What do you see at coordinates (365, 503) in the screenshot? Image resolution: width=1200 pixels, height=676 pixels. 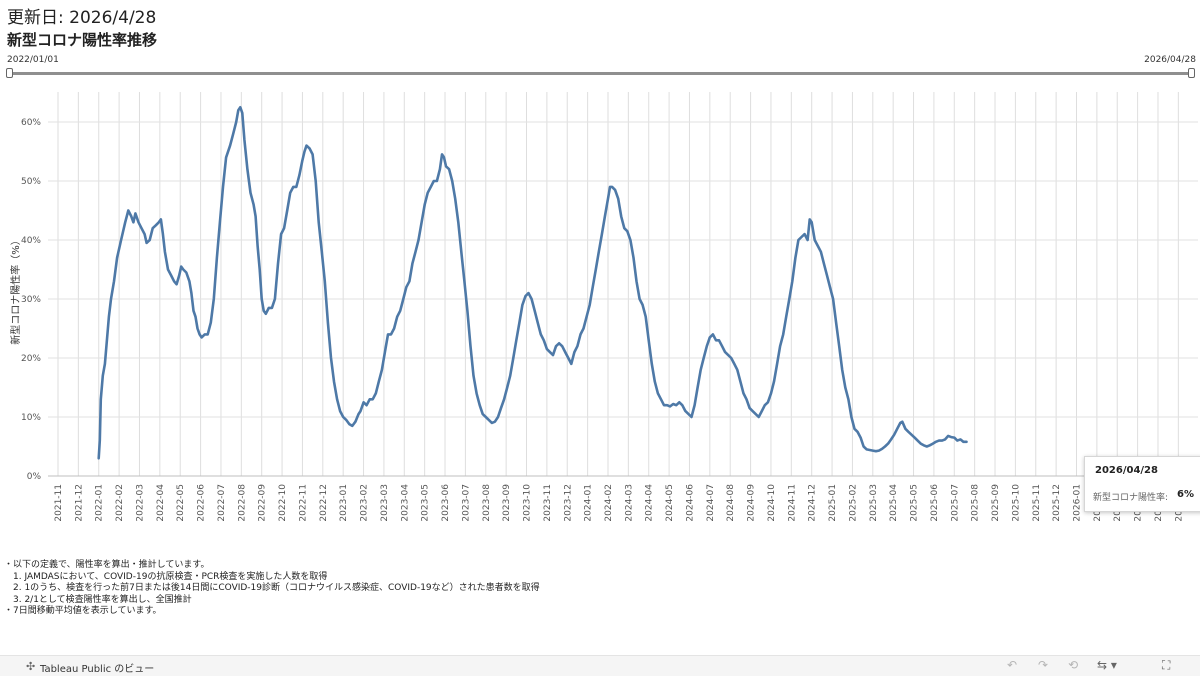 I see `x-tick-label: 2023-02` at bounding box center [365, 503].